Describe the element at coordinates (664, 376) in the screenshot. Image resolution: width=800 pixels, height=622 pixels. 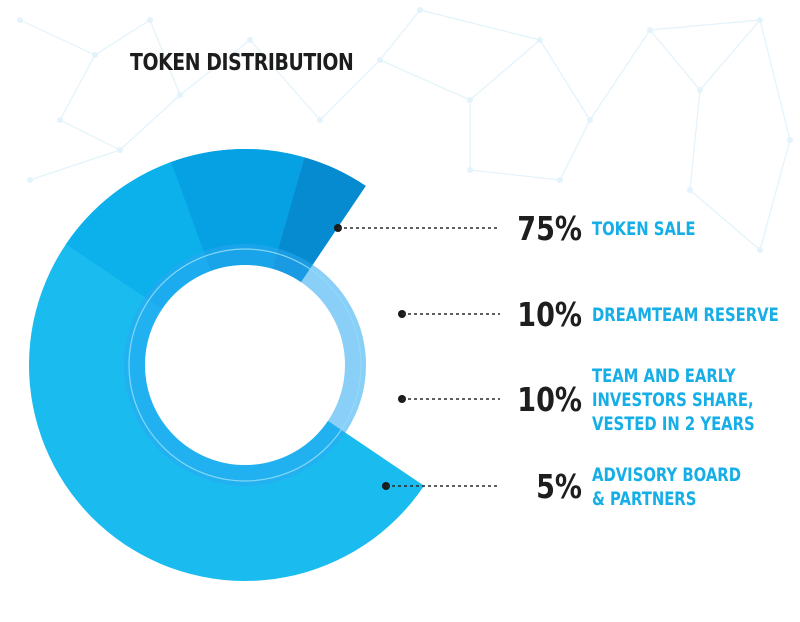
I see `slice-label-3-line-1: TEAM AND EARLY` at that location.